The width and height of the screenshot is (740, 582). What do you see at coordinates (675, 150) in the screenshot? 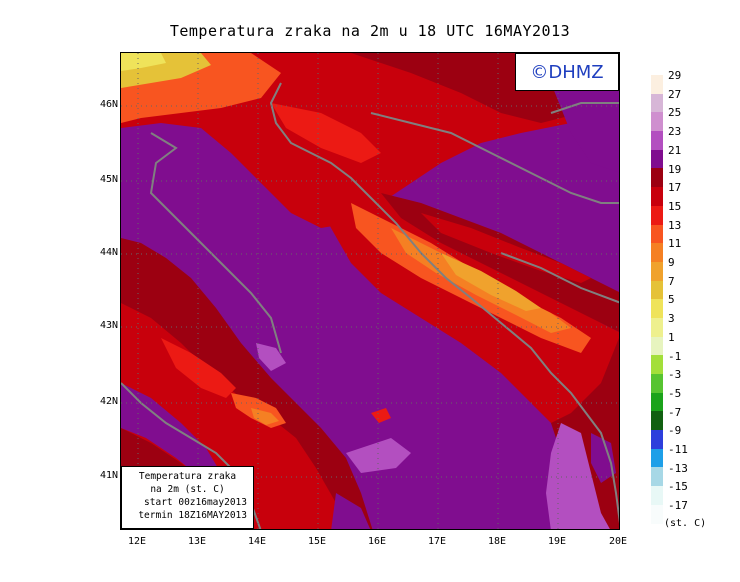
I see `legend-label: 21` at bounding box center [675, 150].